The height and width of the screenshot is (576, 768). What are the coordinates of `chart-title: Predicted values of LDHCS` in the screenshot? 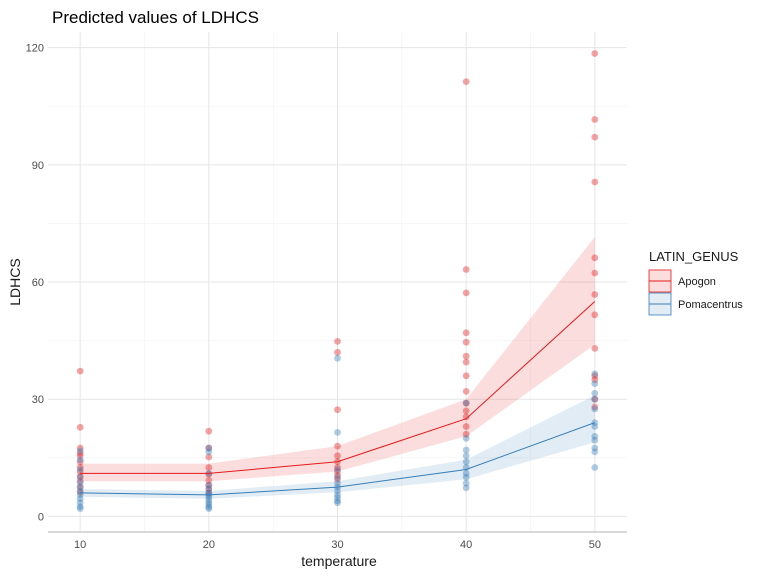 It's located at (155, 17).